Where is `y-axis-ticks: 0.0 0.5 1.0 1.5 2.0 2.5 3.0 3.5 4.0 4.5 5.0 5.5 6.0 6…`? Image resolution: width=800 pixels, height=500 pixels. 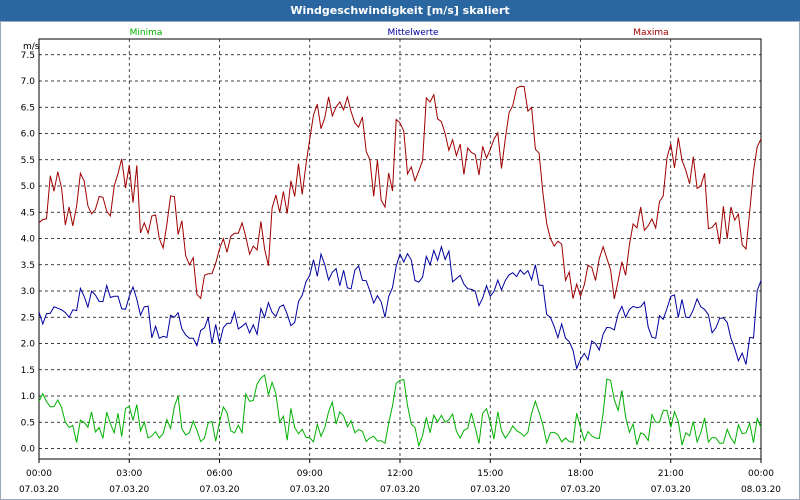
y-axis-ticks: 0.0 0.5 1.0 1.5 2.0 2.5 3.0 3.5 4.0 4.5 5.0 5.5 6.0 6… is located at coordinates (28, 253).